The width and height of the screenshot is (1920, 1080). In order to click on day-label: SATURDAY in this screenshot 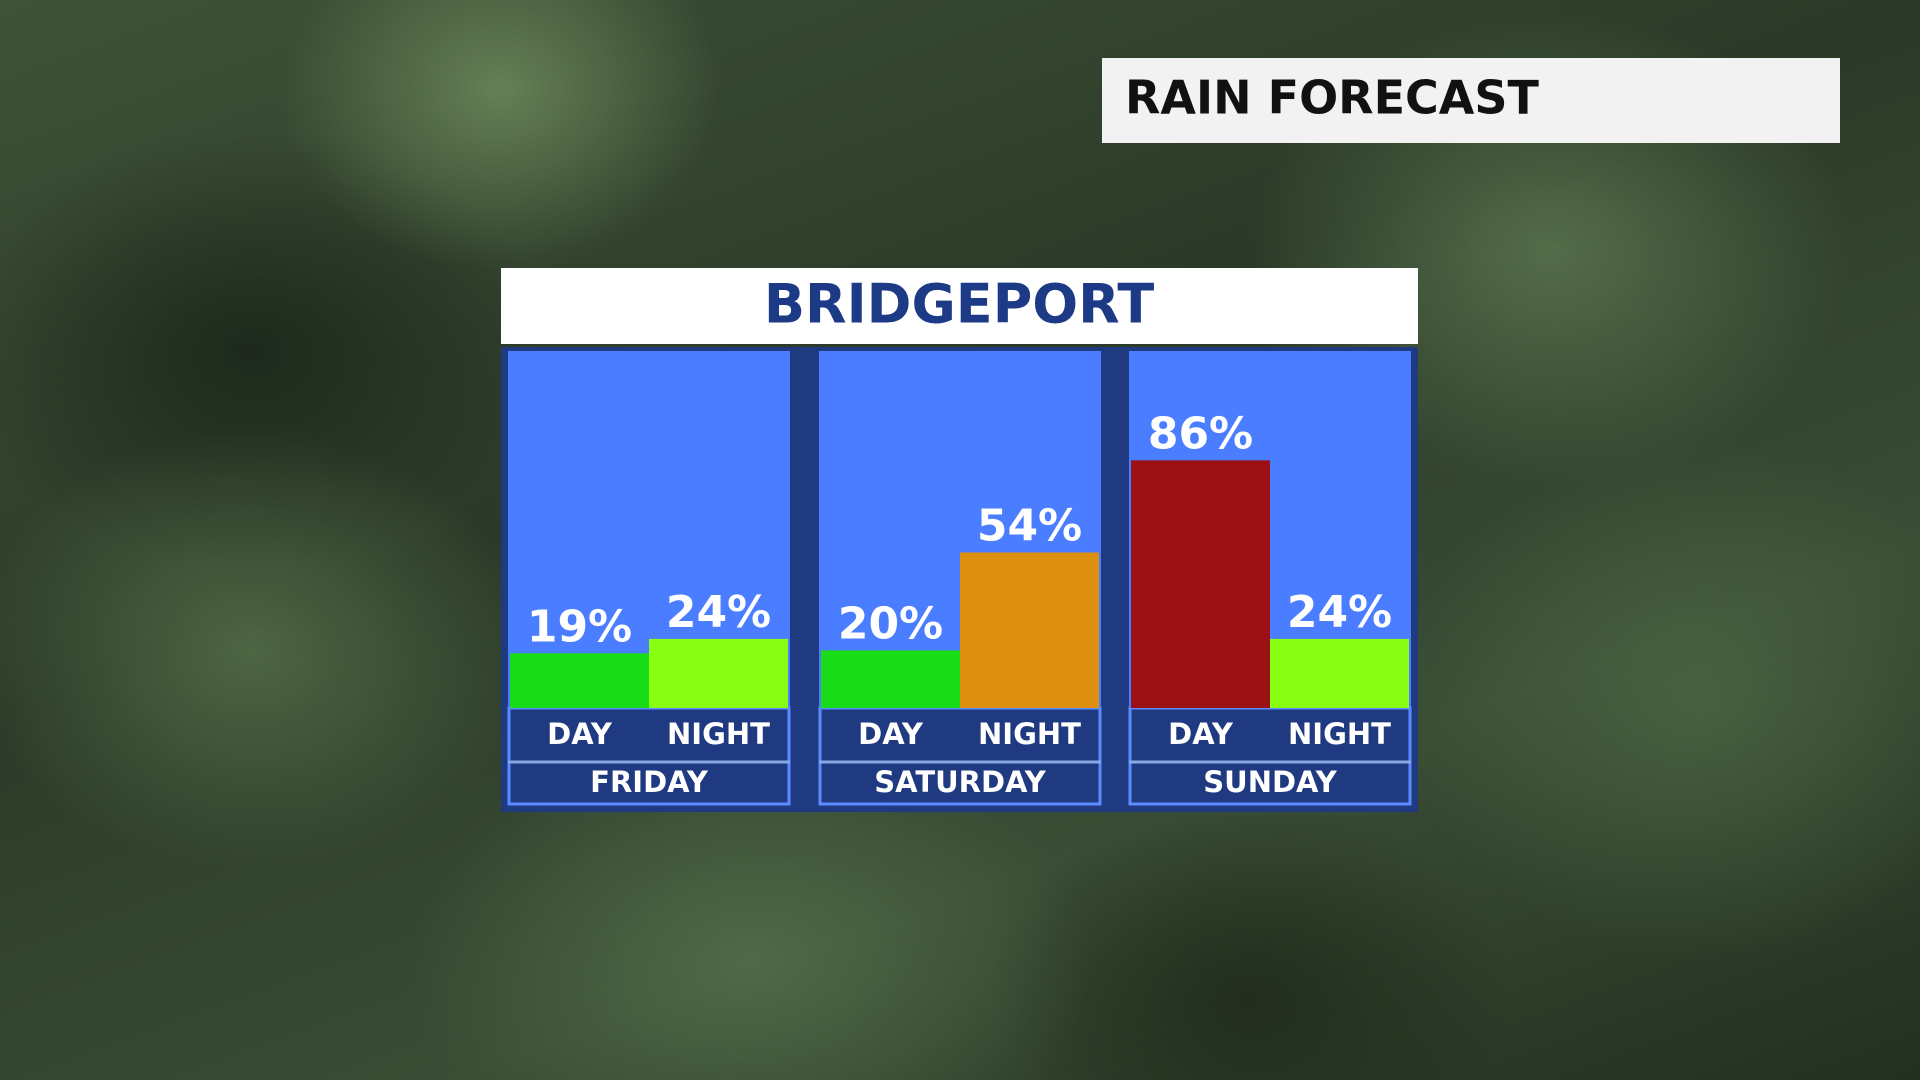, I will do `click(960, 782)`.